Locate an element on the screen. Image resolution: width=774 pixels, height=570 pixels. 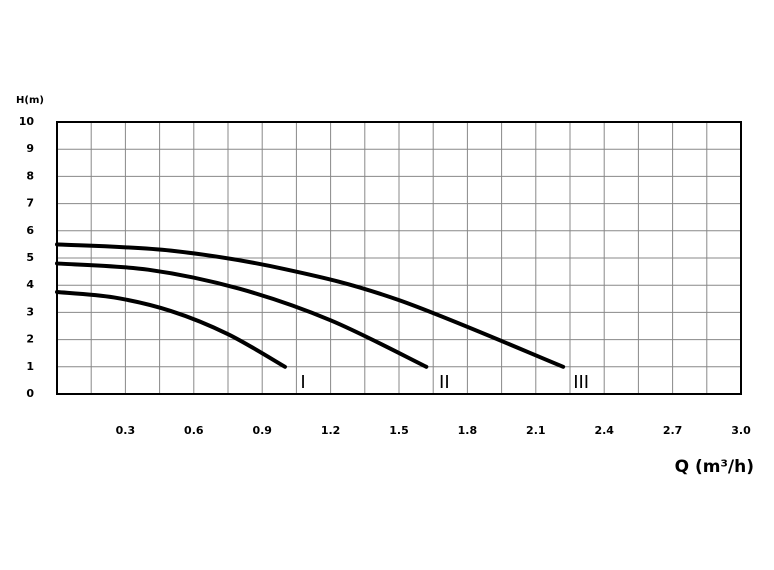
y-tick-label: 1 is located at coordinates (30, 366).